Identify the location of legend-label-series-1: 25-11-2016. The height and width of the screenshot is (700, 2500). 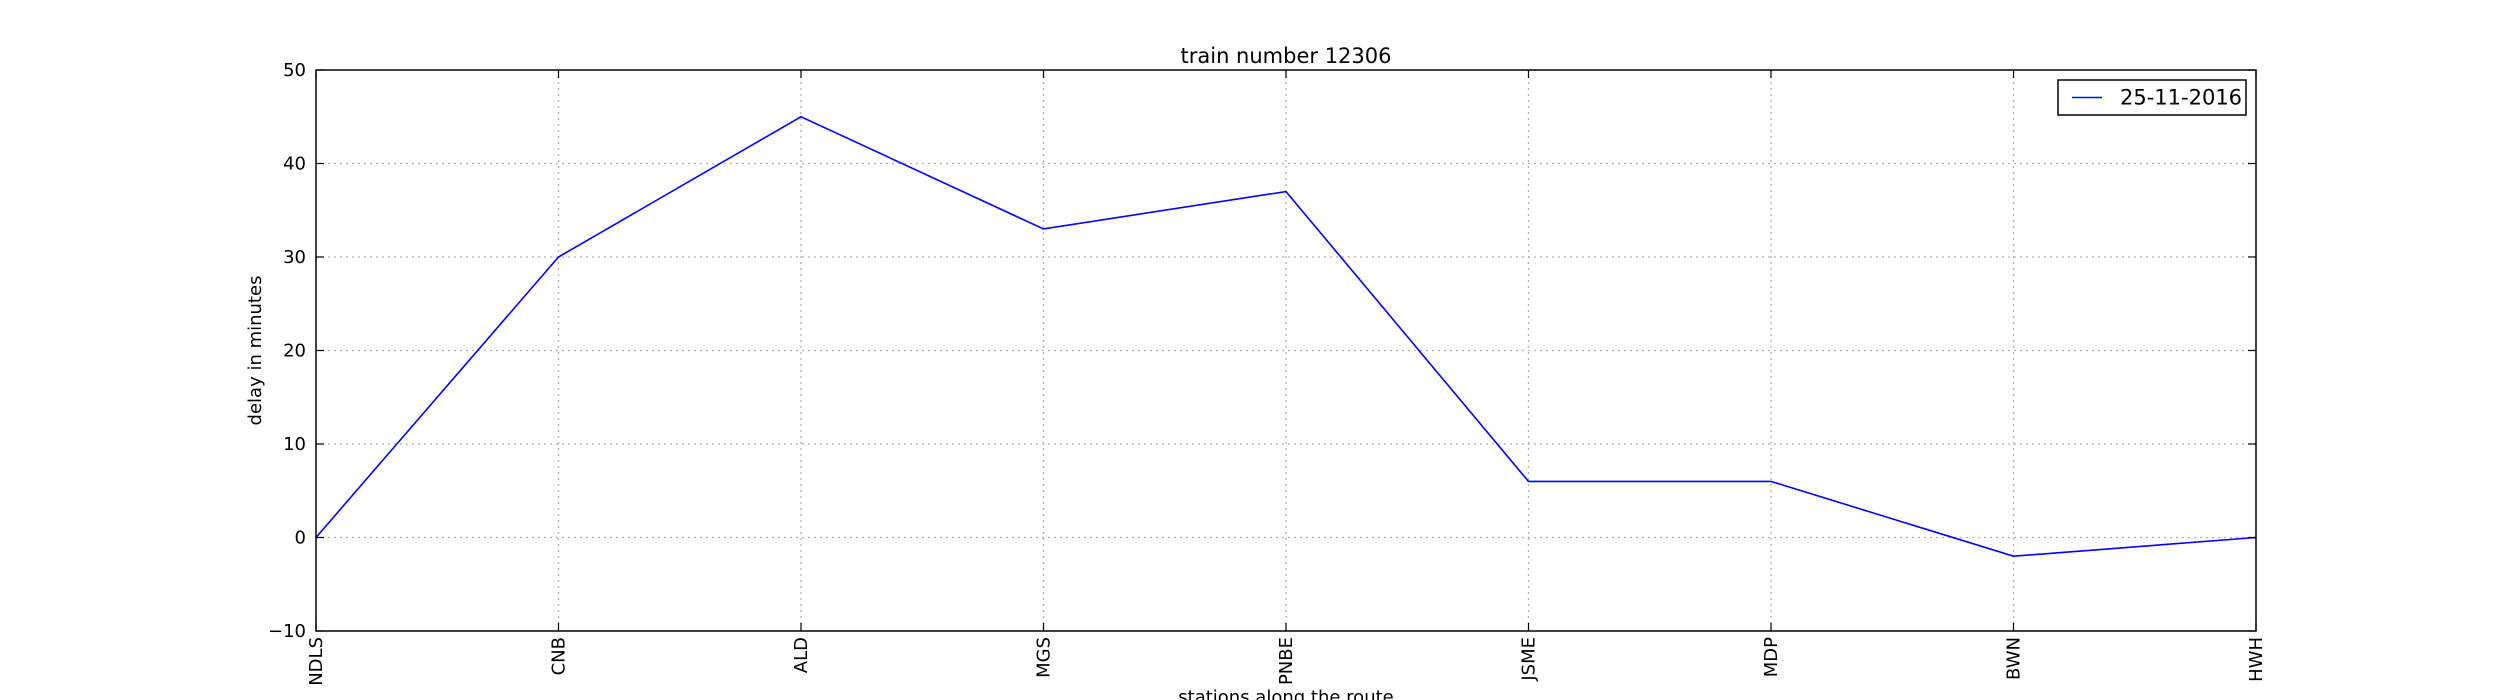
(2181, 98).